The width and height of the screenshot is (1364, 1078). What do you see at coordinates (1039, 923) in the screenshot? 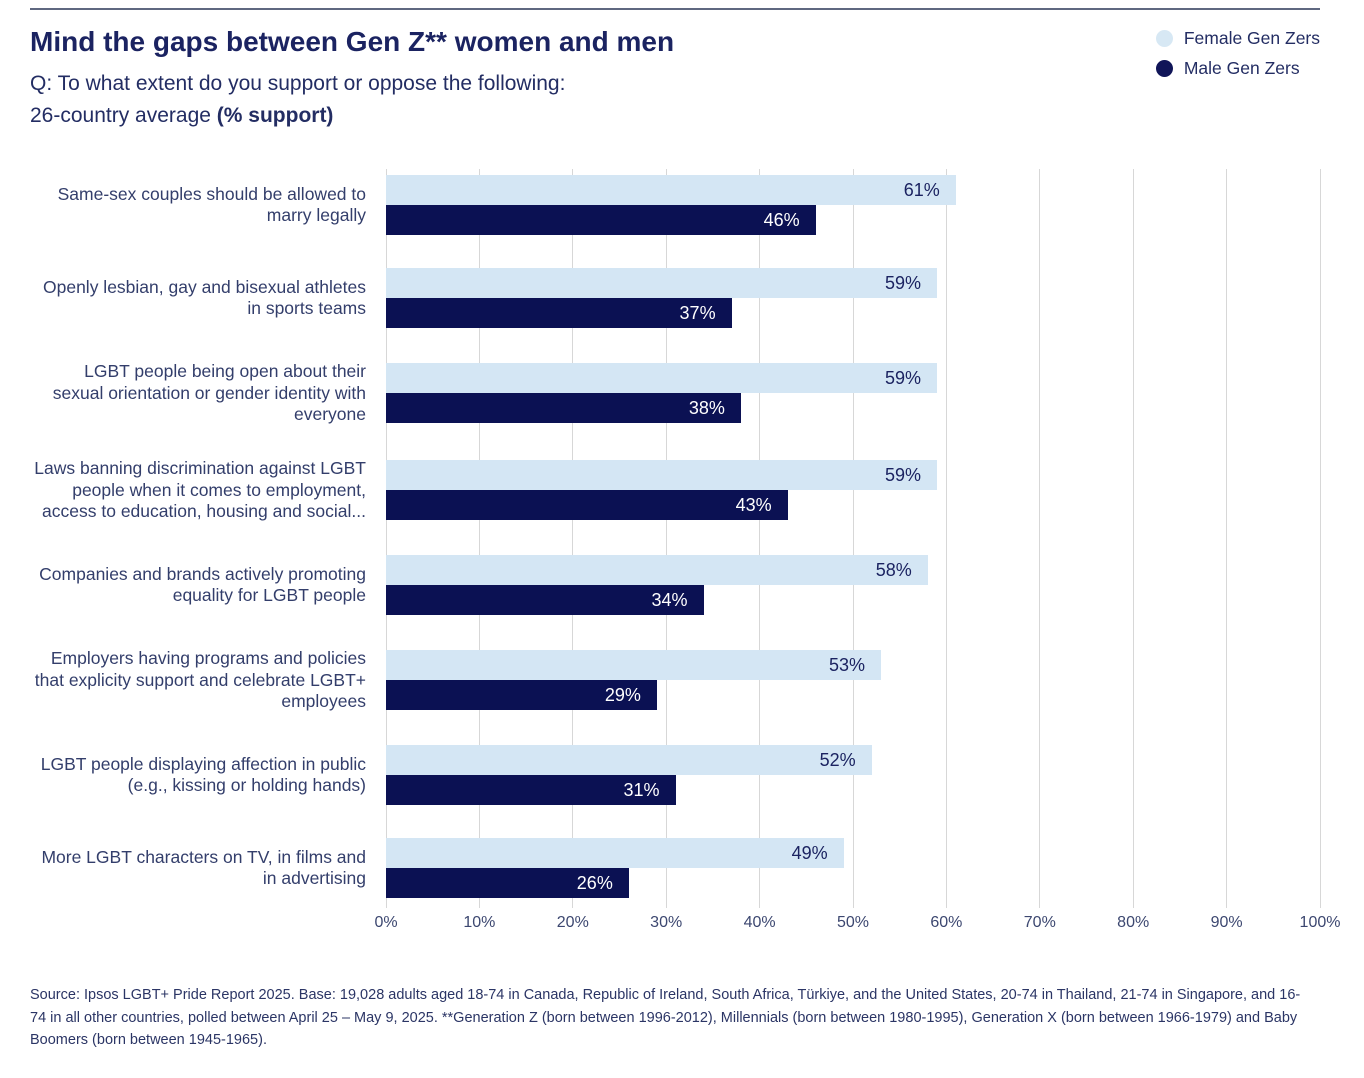
I see `x-tick-70: 70%` at bounding box center [1039, 923].